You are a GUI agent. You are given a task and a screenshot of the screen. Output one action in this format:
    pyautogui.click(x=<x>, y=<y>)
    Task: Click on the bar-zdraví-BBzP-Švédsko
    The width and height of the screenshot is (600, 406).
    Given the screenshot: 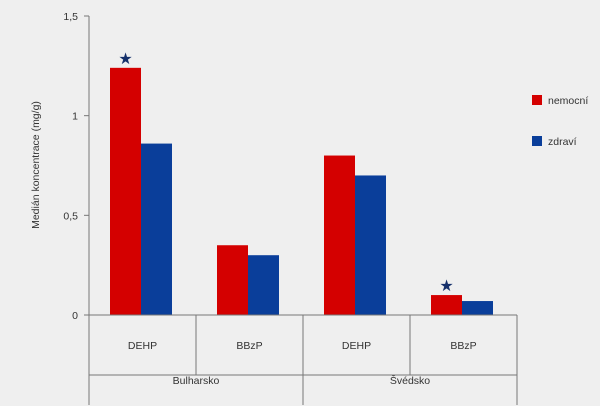 What is the action you would take?
    pyautogui.click(x=477, y=308)
    